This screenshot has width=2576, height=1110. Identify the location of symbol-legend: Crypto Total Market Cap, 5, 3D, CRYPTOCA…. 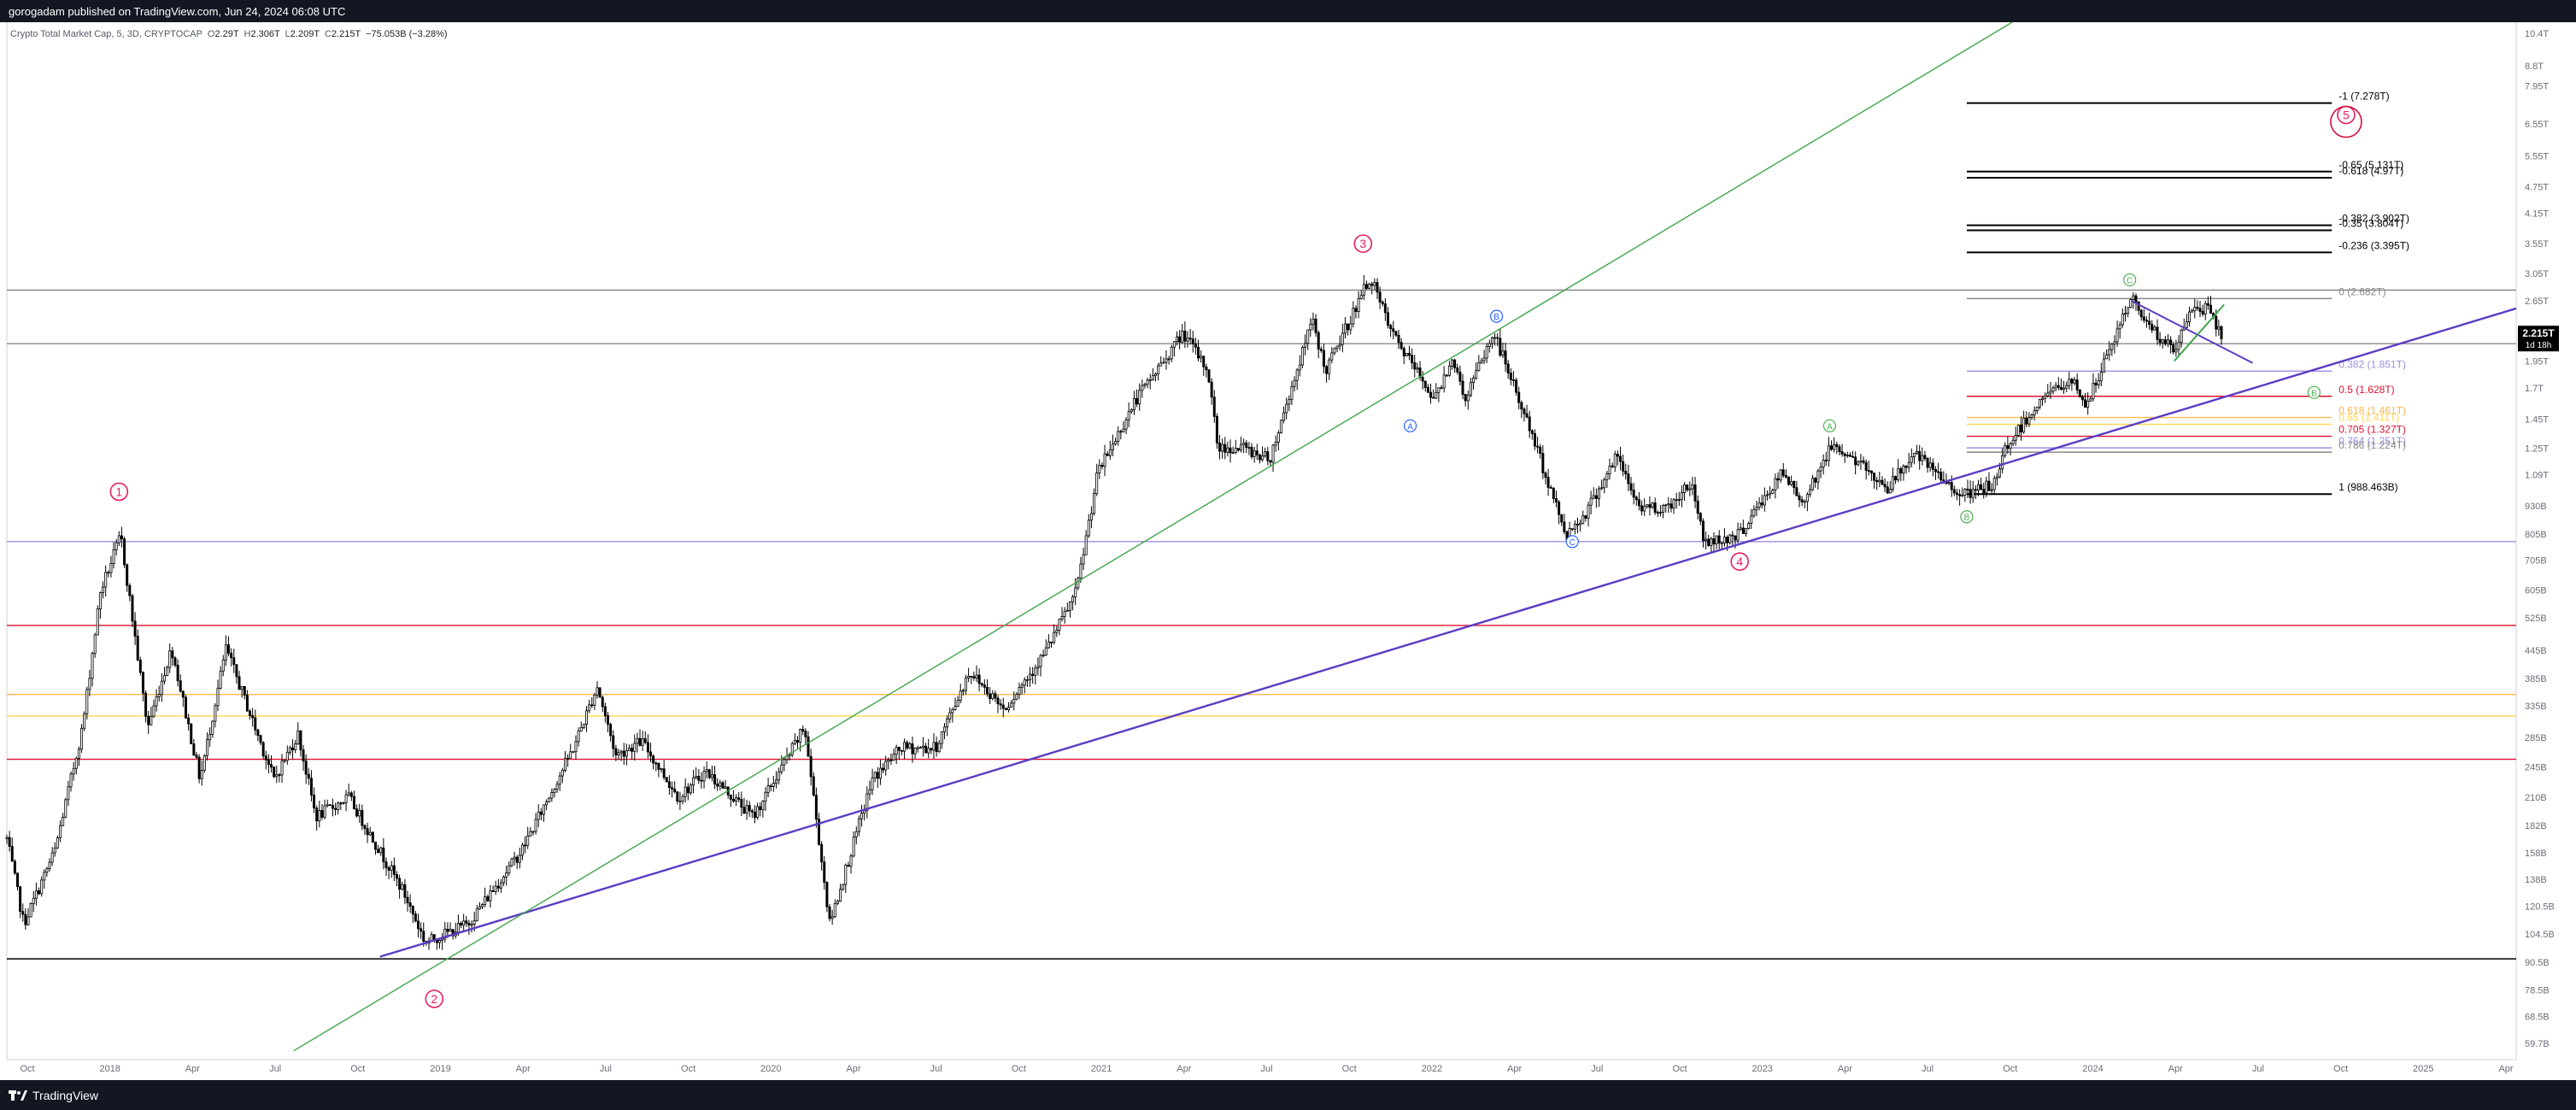
(229, 34).